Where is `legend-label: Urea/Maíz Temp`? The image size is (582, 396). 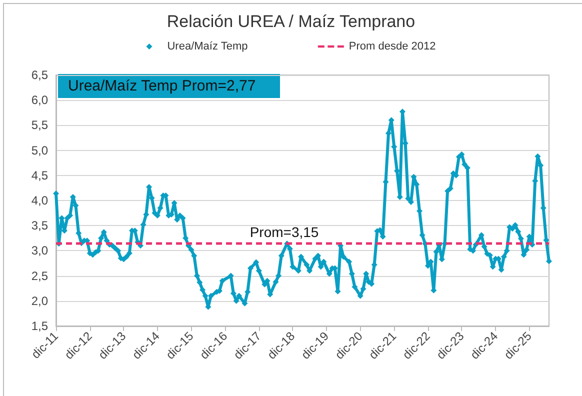
legend-label: Urea/Maíz Temp is located at coordinates (207, 46).